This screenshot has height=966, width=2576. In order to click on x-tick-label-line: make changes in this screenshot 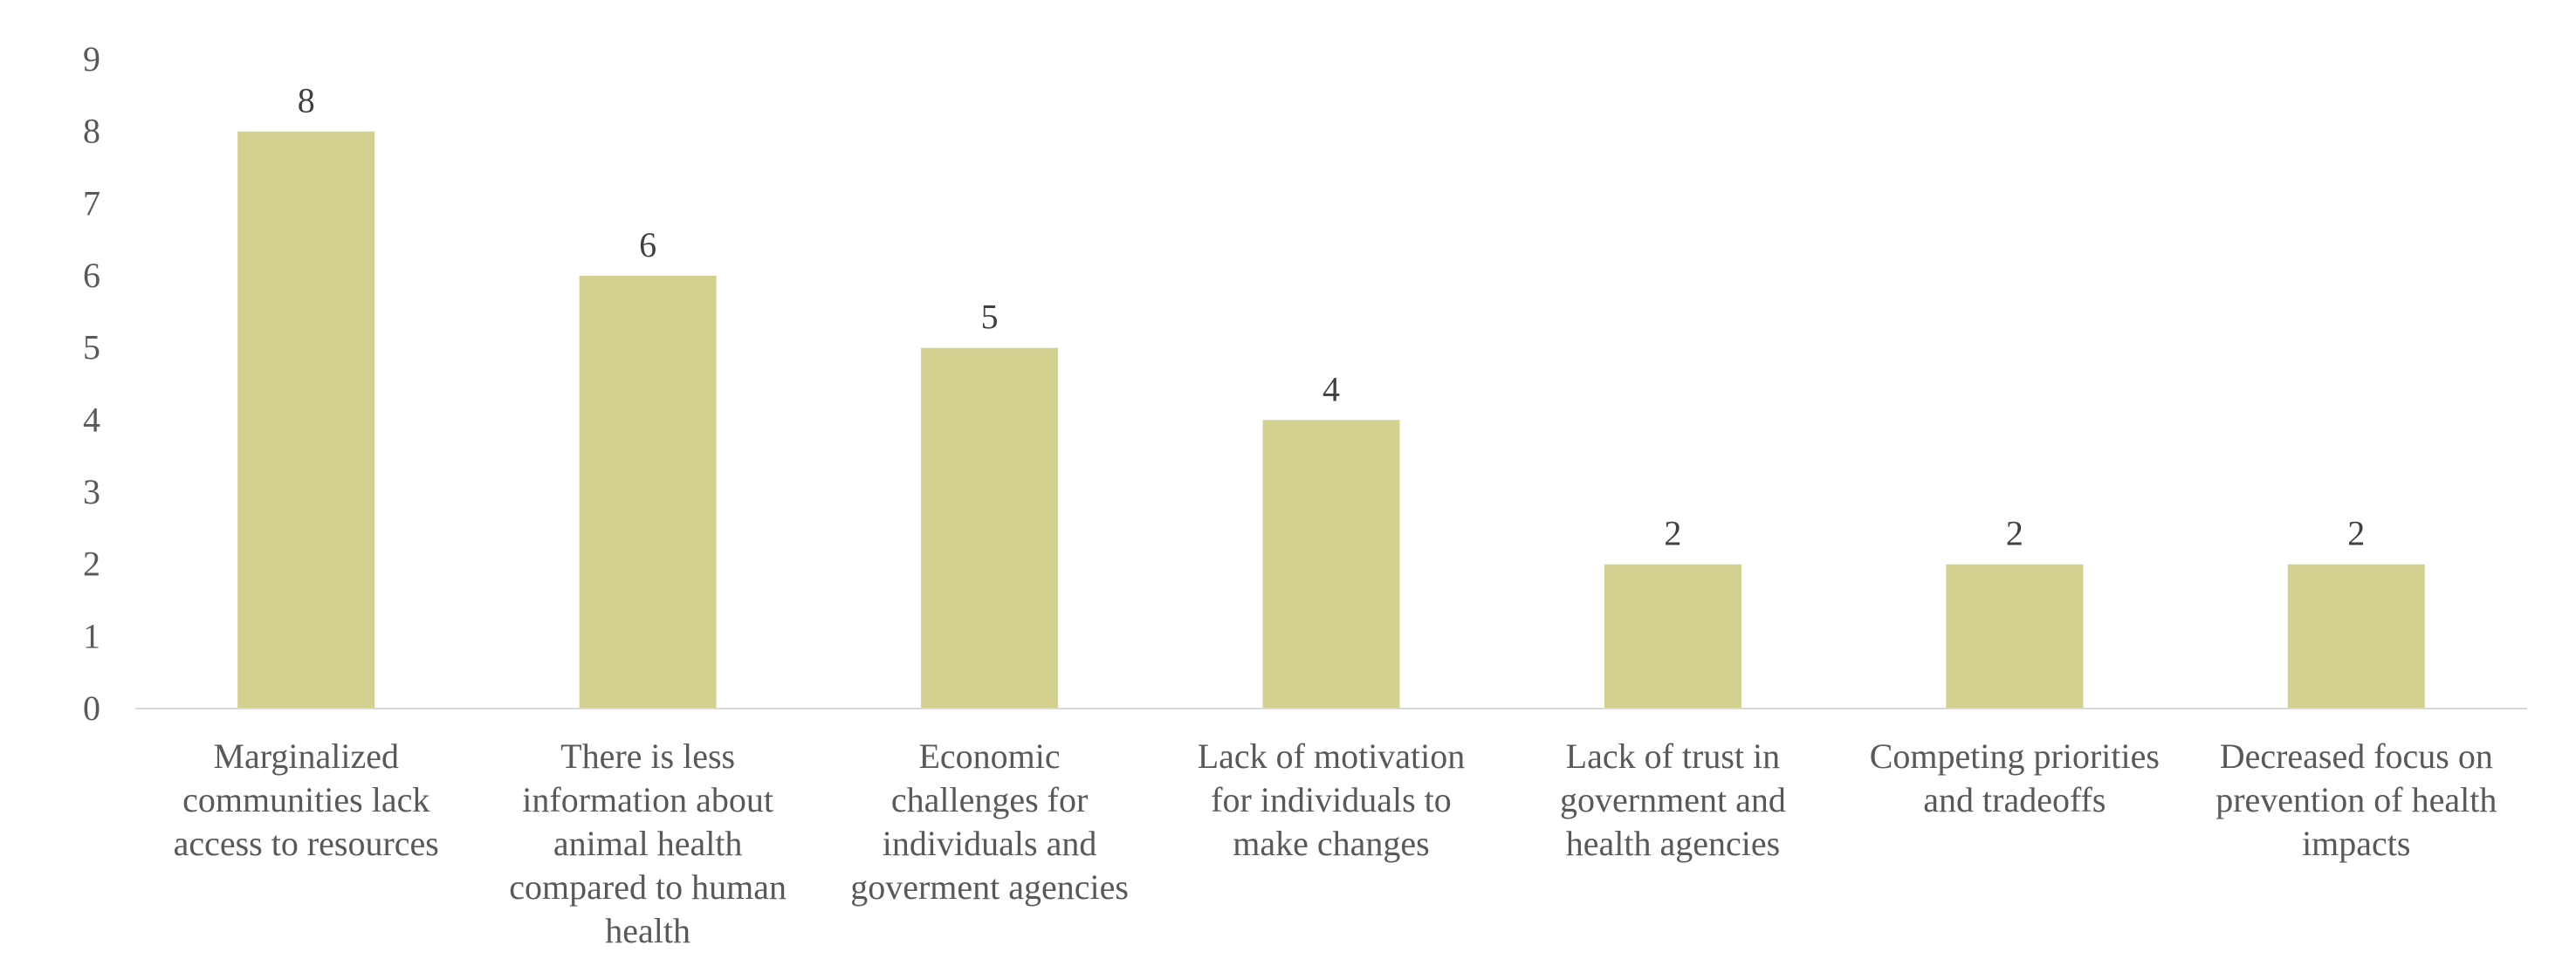, I will do `click(1331, 843)`.